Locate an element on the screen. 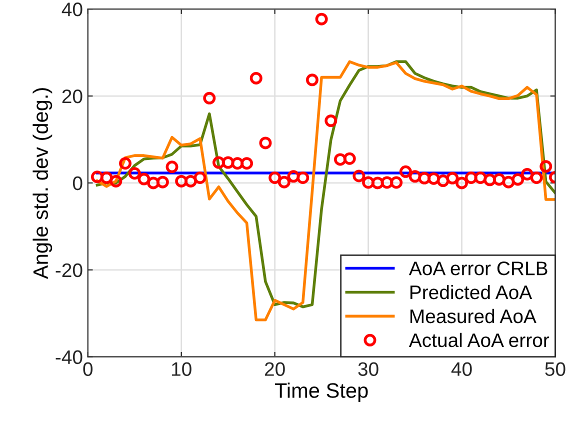 This screenshot has height=432, width=582. y-tick-label: 40 is located at coordinates (72, 9).